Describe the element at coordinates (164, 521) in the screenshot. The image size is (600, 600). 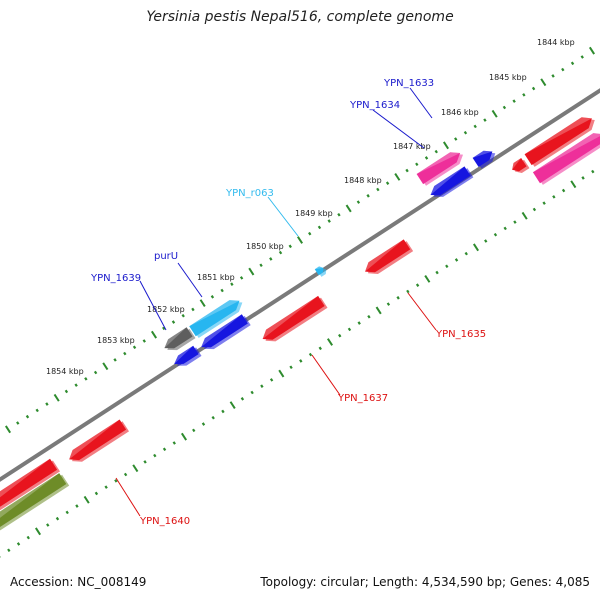
I see `gene-label-ypn-1640: YPN_1640` at that location.